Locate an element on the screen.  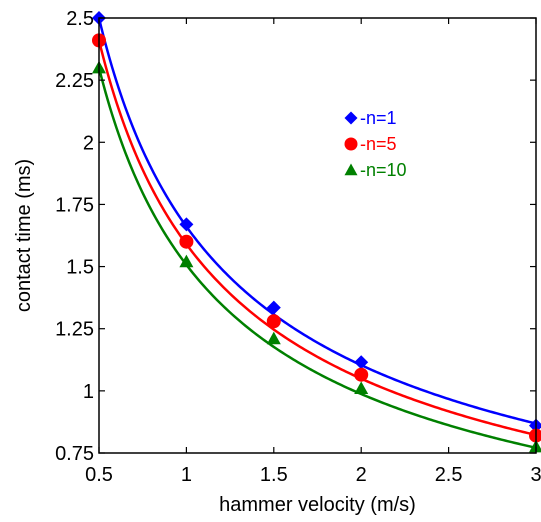
legend: -n=1 -n=5 -n=10 is located at coordinates (375, 144).